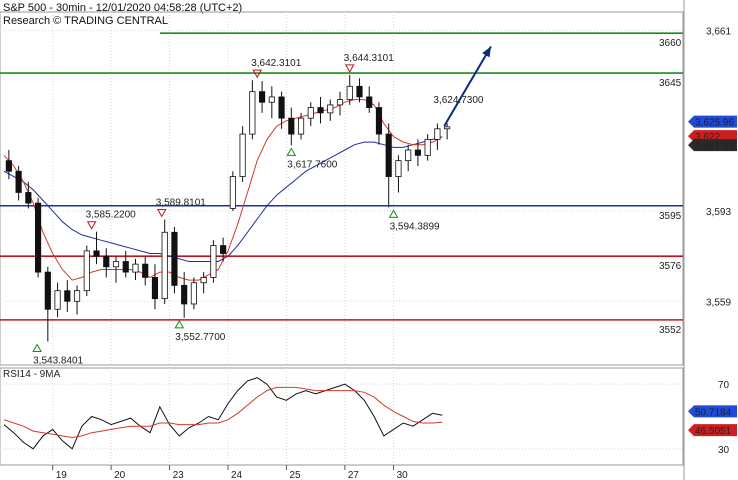 This screenshot has height=480, width=738. I want to click on level-label: 3552, so click(670, 330).